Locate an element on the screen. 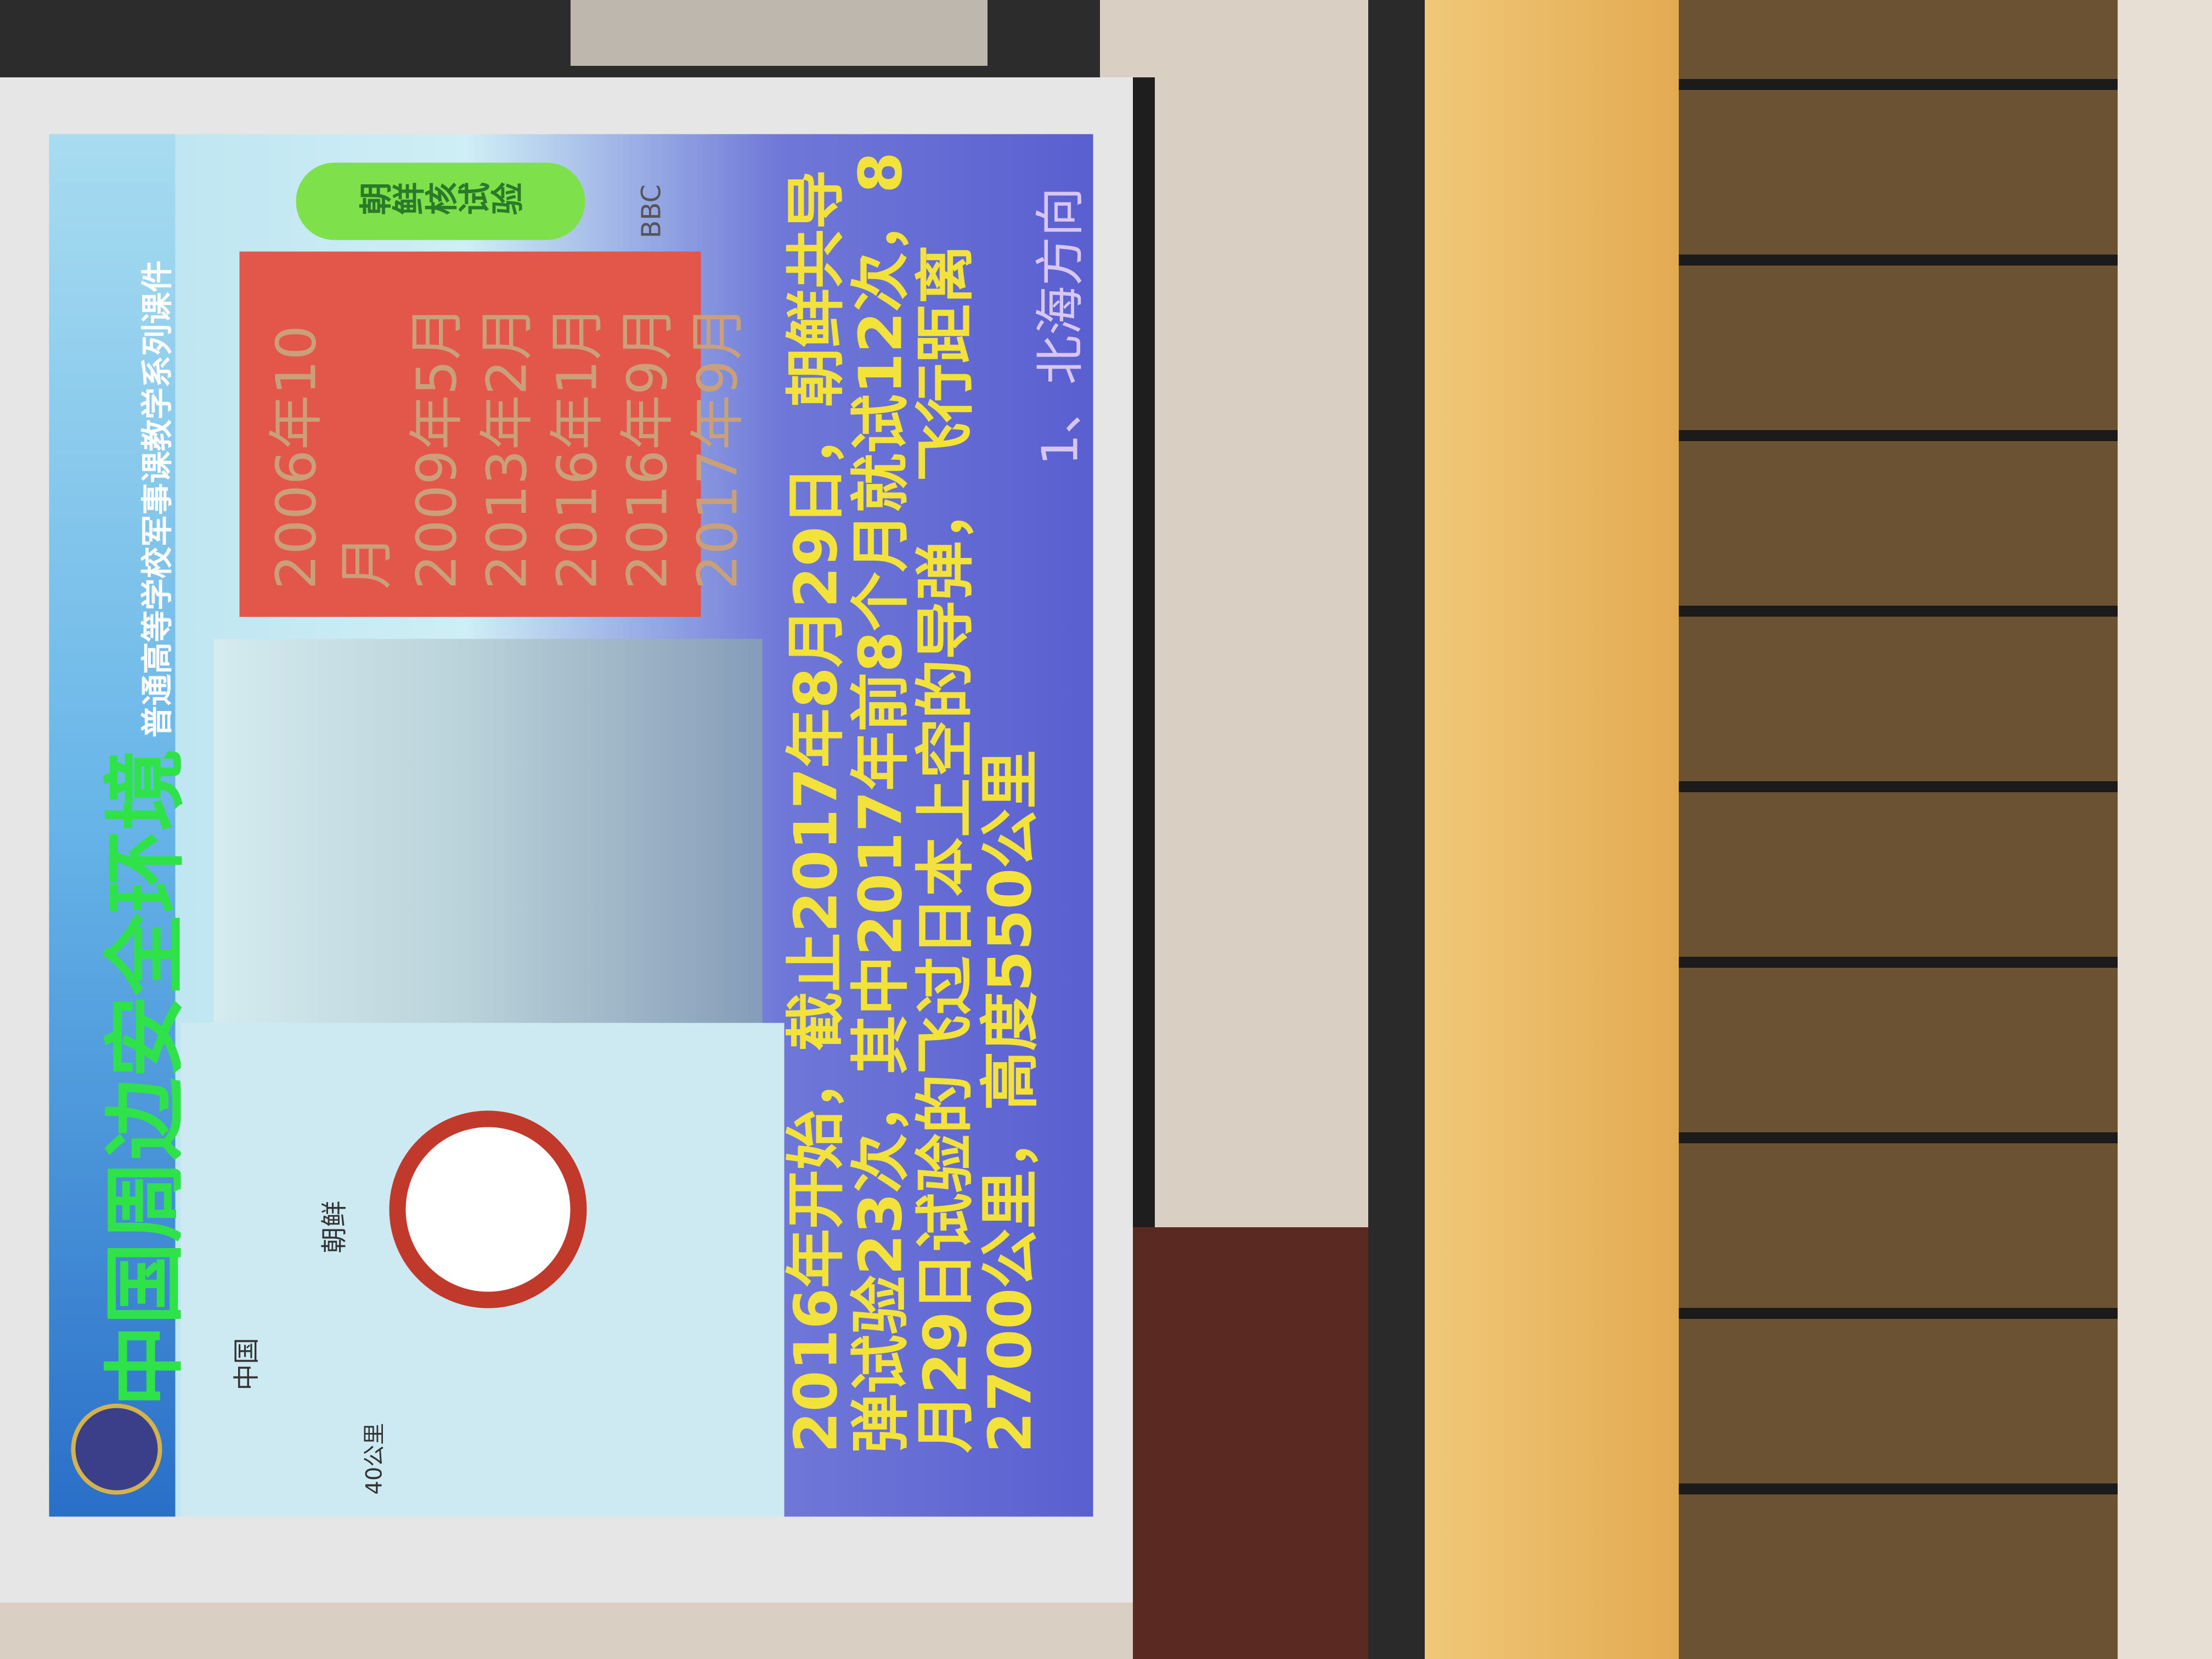 The image size is (2212, 1659). map-label: 朝鲜 is located at coordinates (334, 1227).